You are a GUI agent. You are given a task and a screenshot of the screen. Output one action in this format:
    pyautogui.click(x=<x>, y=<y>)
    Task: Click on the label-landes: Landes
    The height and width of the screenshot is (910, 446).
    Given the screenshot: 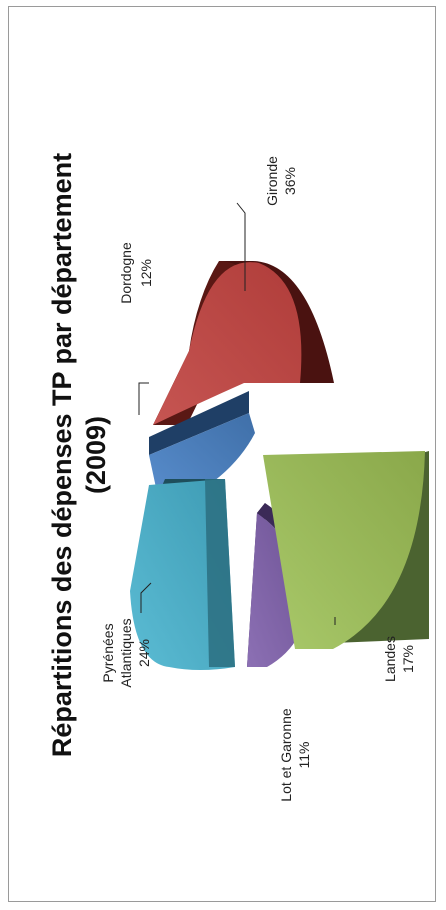 What is the action you would take?
    pyautogui.click(x=390, y=659)
    